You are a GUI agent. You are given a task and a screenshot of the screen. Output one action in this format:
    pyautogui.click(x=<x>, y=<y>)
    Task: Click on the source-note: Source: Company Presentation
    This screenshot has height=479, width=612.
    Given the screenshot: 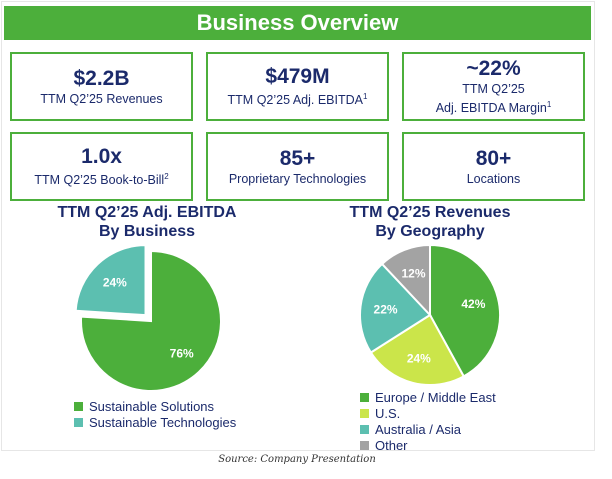 What is the action you would take?
    pyautogui.click(x=297, y=459)
    